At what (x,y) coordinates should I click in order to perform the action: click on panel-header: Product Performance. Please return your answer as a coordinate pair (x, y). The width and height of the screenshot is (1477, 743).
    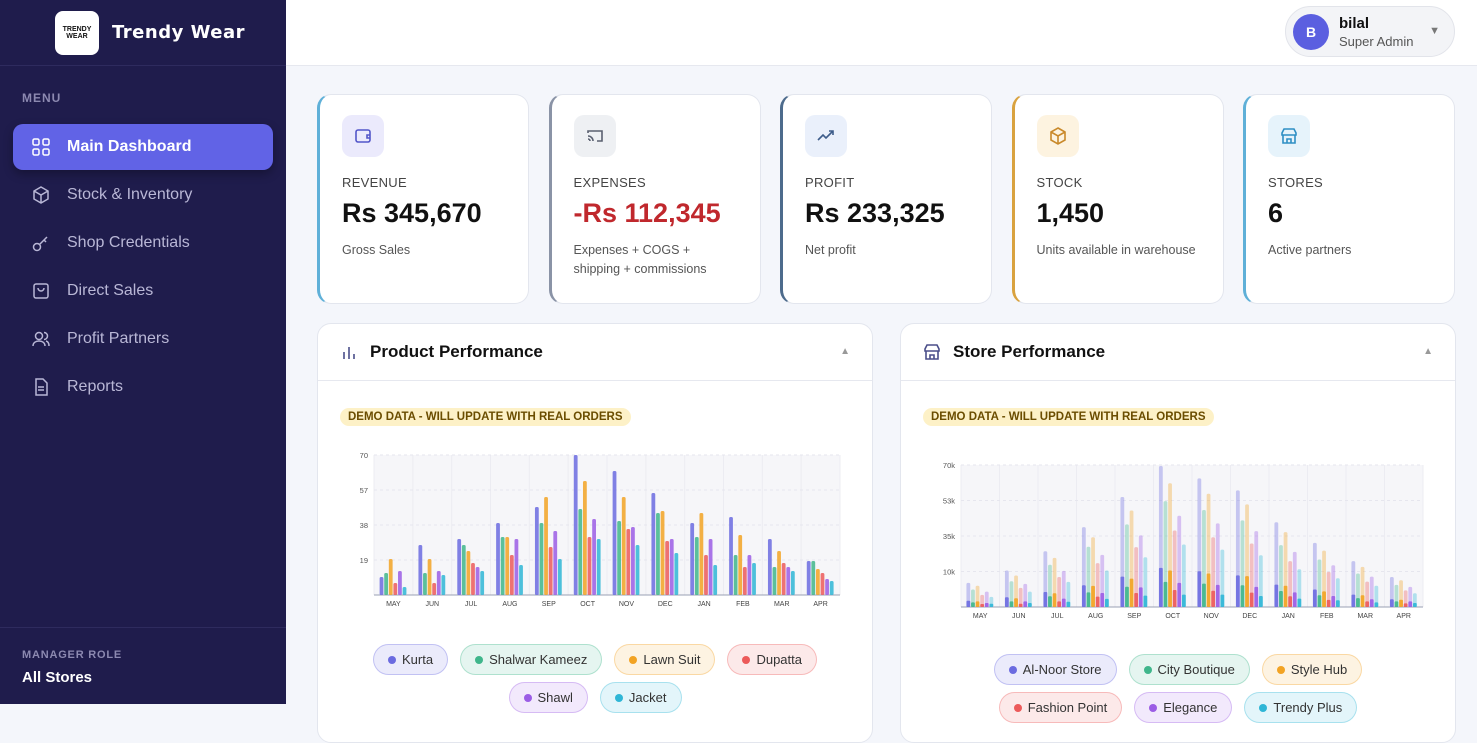
    Looking at the image, I should click on (595, 352).